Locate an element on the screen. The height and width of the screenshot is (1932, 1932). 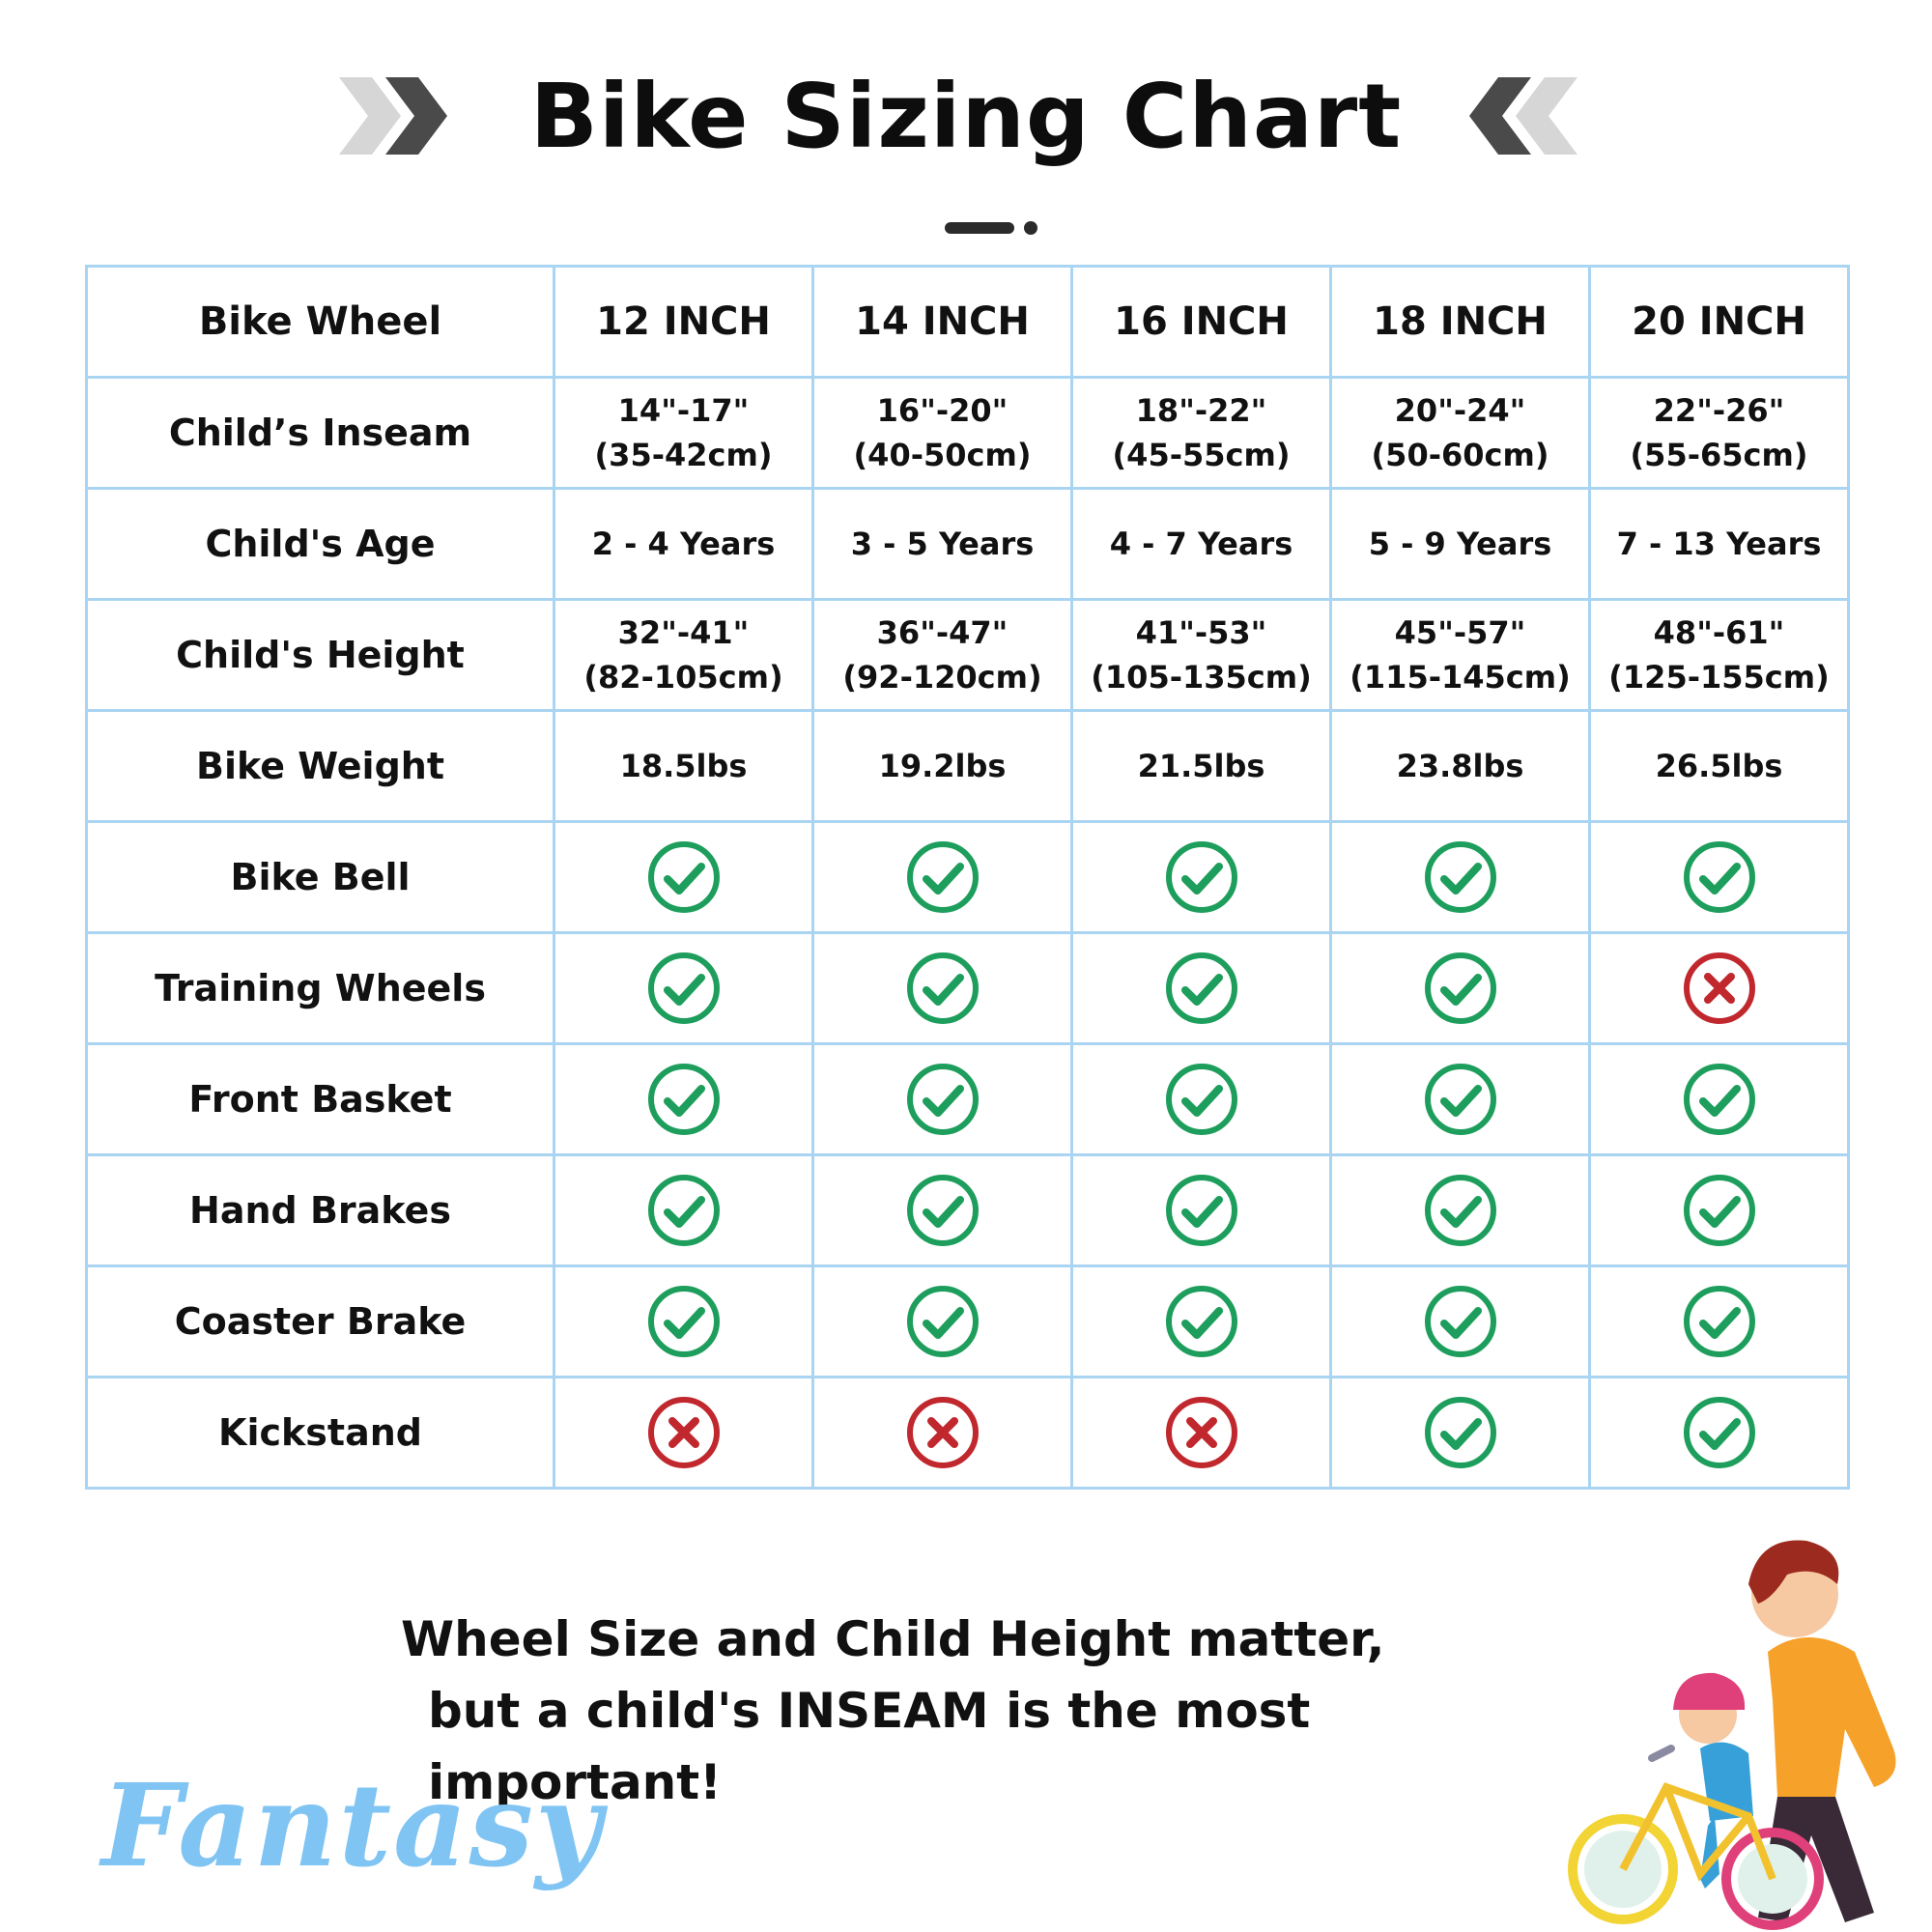
row-label: Bike Bell is located at coordinates (320, 877).